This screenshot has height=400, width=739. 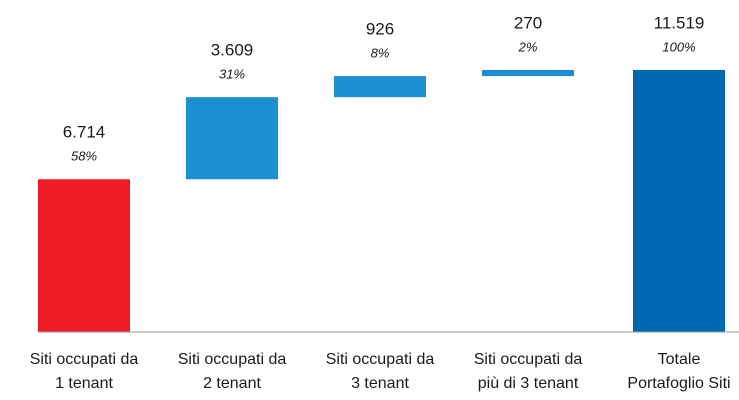 What do you see at coordinates (679, 359) in the screenshot?
I see `category-label: Totale` at bounding box center [679, 359].